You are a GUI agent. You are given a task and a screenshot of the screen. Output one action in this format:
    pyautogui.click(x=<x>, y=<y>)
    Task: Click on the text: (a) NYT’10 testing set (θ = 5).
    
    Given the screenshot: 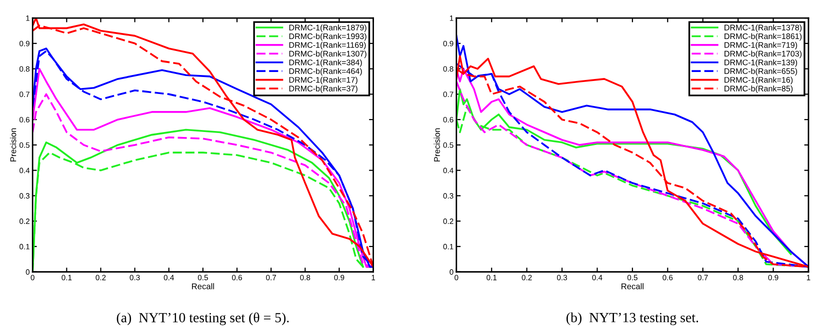 What is the action you would take?
    pyautogui.click(x=202, y=319)
    